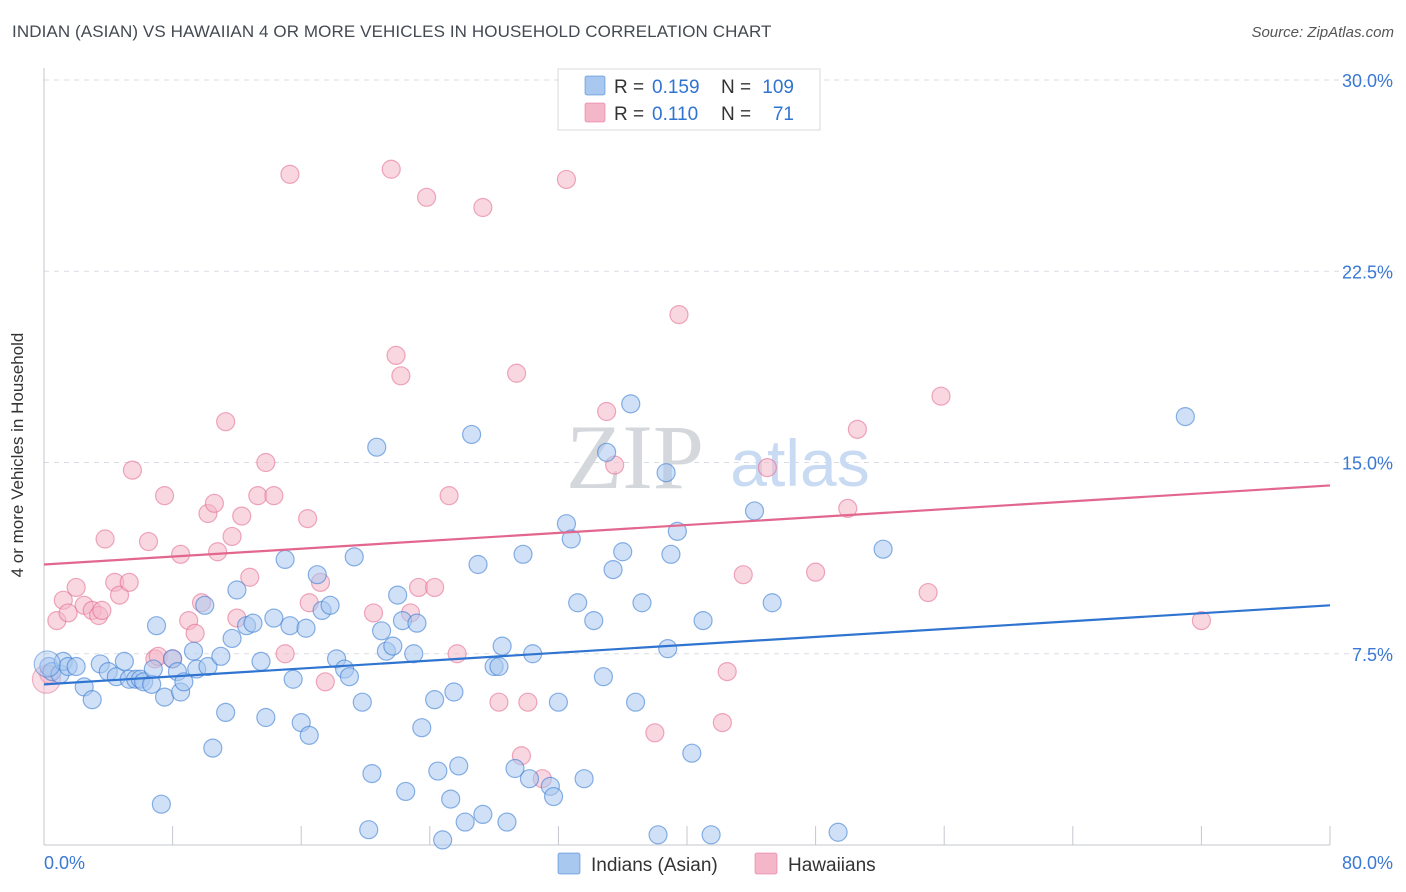 Image resolution: width=1406 pixels, height=892 pixels. I want to click on data-point-cluster, so click(47, 664).